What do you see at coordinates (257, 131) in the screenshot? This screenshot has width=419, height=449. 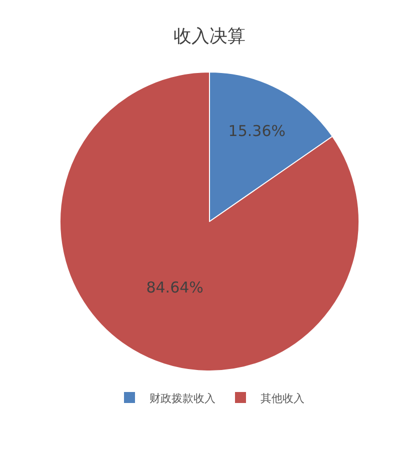 I see `data-label: 15.36%` at bounding box center [257, 131].